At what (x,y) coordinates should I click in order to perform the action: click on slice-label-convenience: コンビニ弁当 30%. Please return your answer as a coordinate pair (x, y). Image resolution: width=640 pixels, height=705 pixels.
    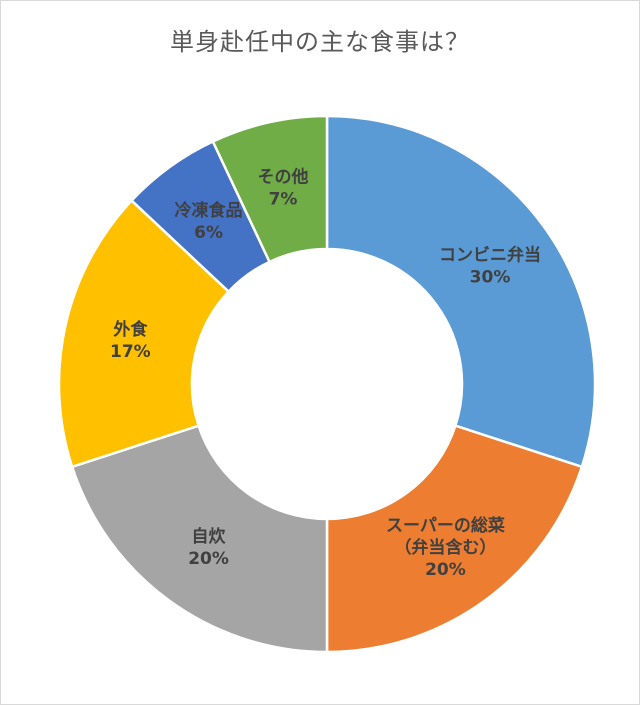
    Looking at the image, I should click on (490, 266).